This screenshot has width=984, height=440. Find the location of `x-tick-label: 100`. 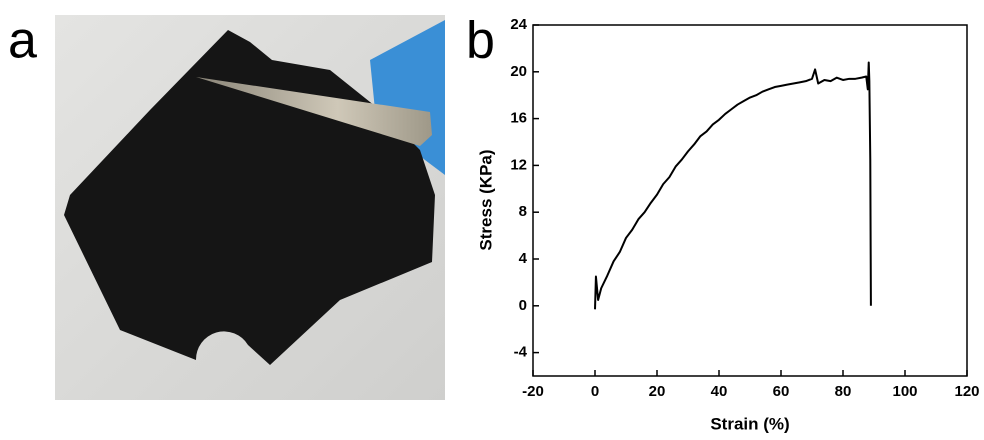

x-tick-label: 100 is located at coordinates (904, 391).